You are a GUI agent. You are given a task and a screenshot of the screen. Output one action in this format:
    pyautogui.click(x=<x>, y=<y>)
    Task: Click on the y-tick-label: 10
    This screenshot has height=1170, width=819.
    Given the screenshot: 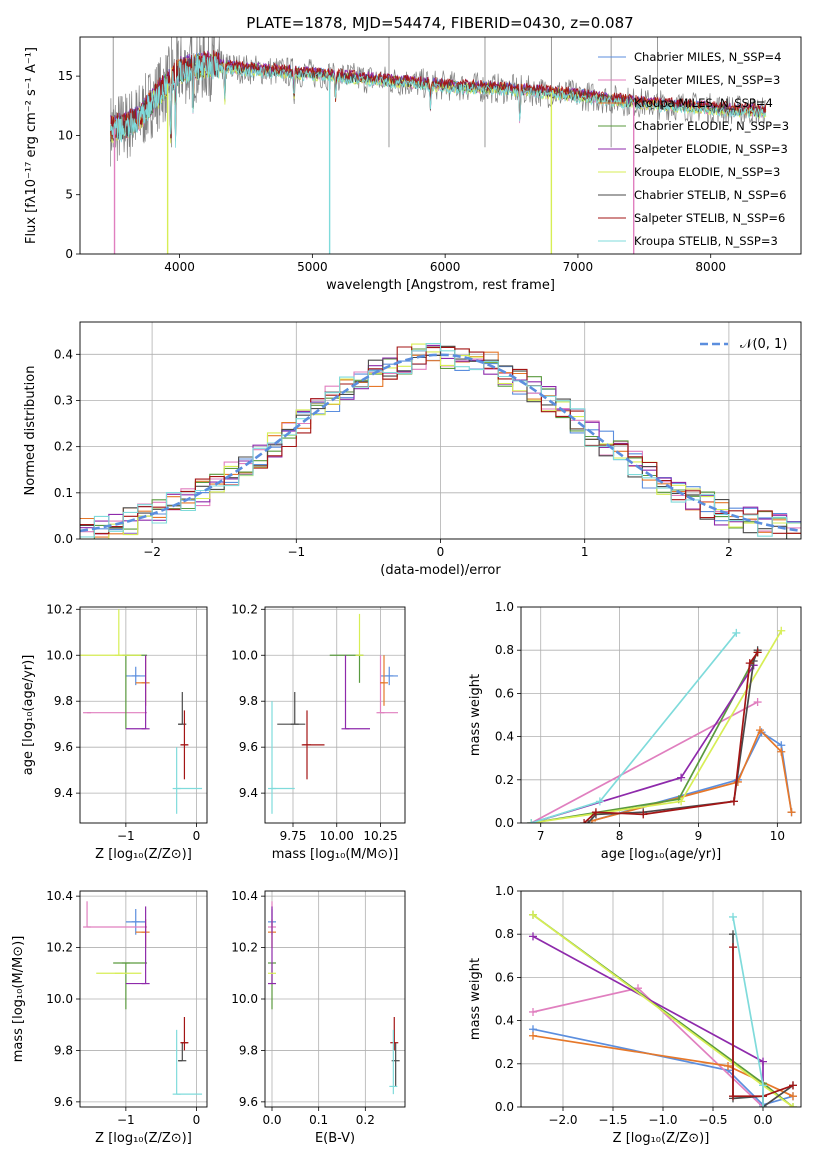 What is the action you would take?
    pyautogui.click(x=65, y=135)
    